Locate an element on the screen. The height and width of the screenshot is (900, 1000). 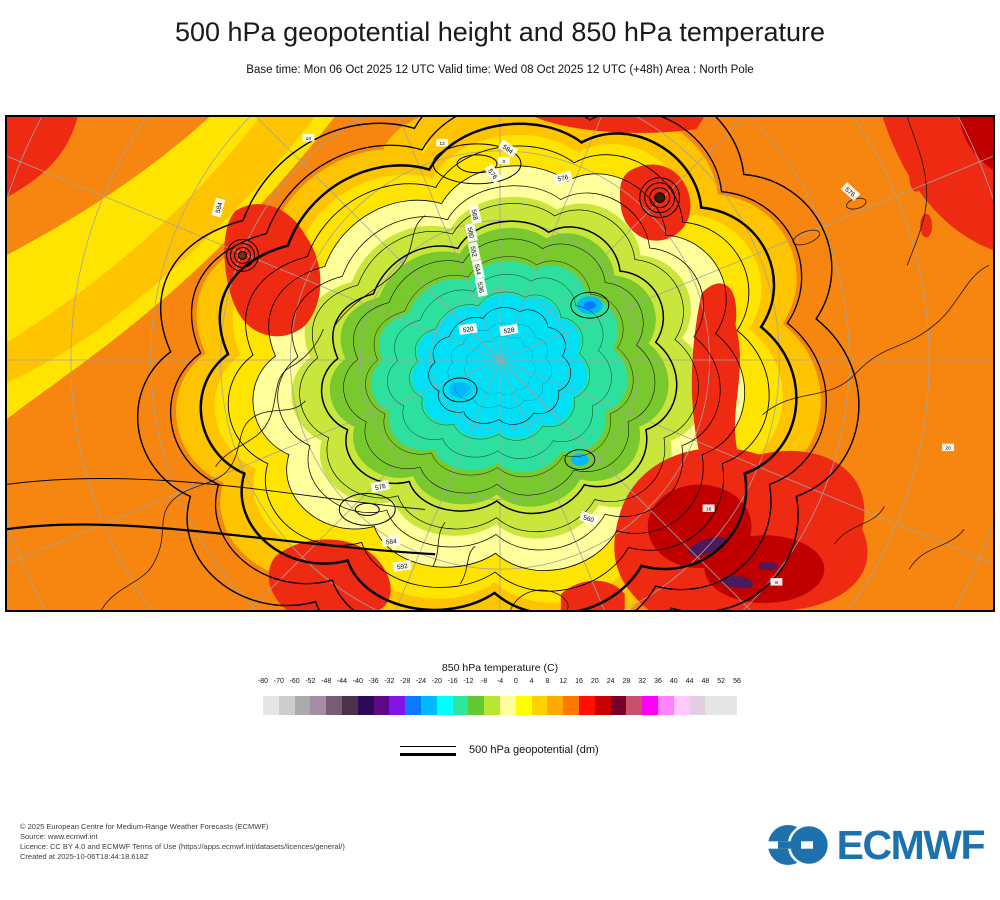
colorbar-tick-label: 36 is located at coordinates (658, 681).